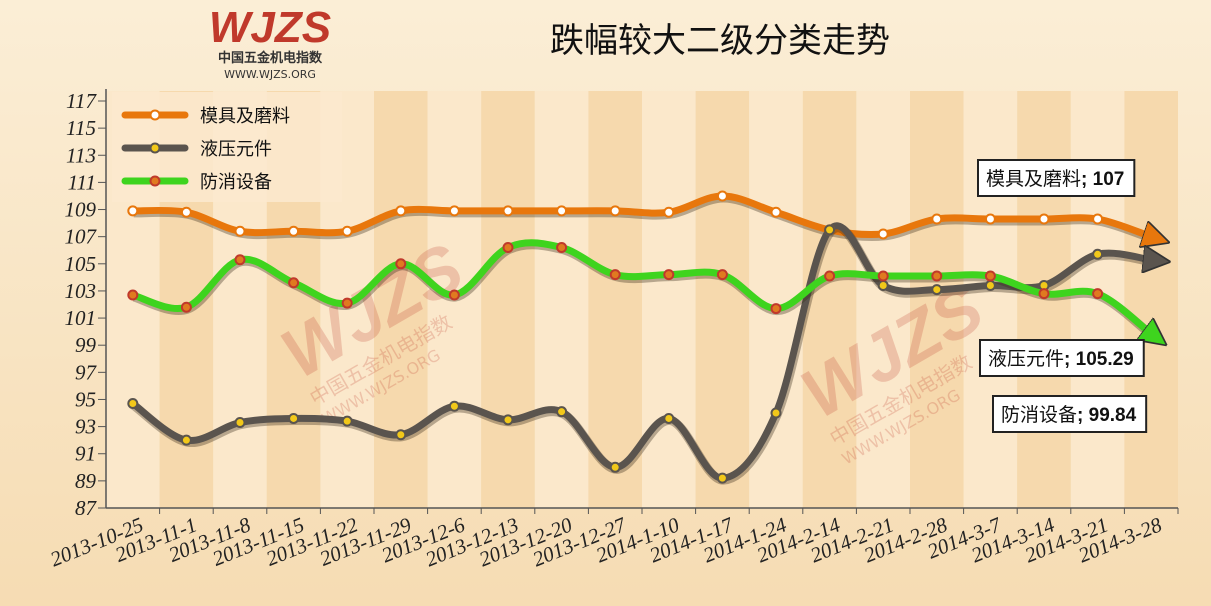 This screenshot has height=606, width=1211. Describe the element at coordinates (236, 149) in the screenshot. I see `legend-label: 液压元件` at that location.